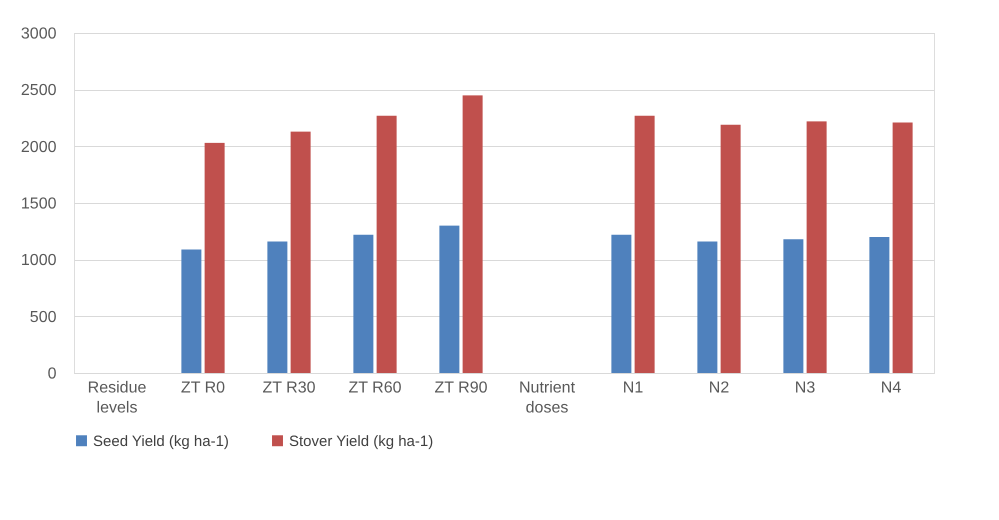  Describe the element at coordinates (38, 34) in the screenshot. I see `y-tick-label: 3000` at that location.